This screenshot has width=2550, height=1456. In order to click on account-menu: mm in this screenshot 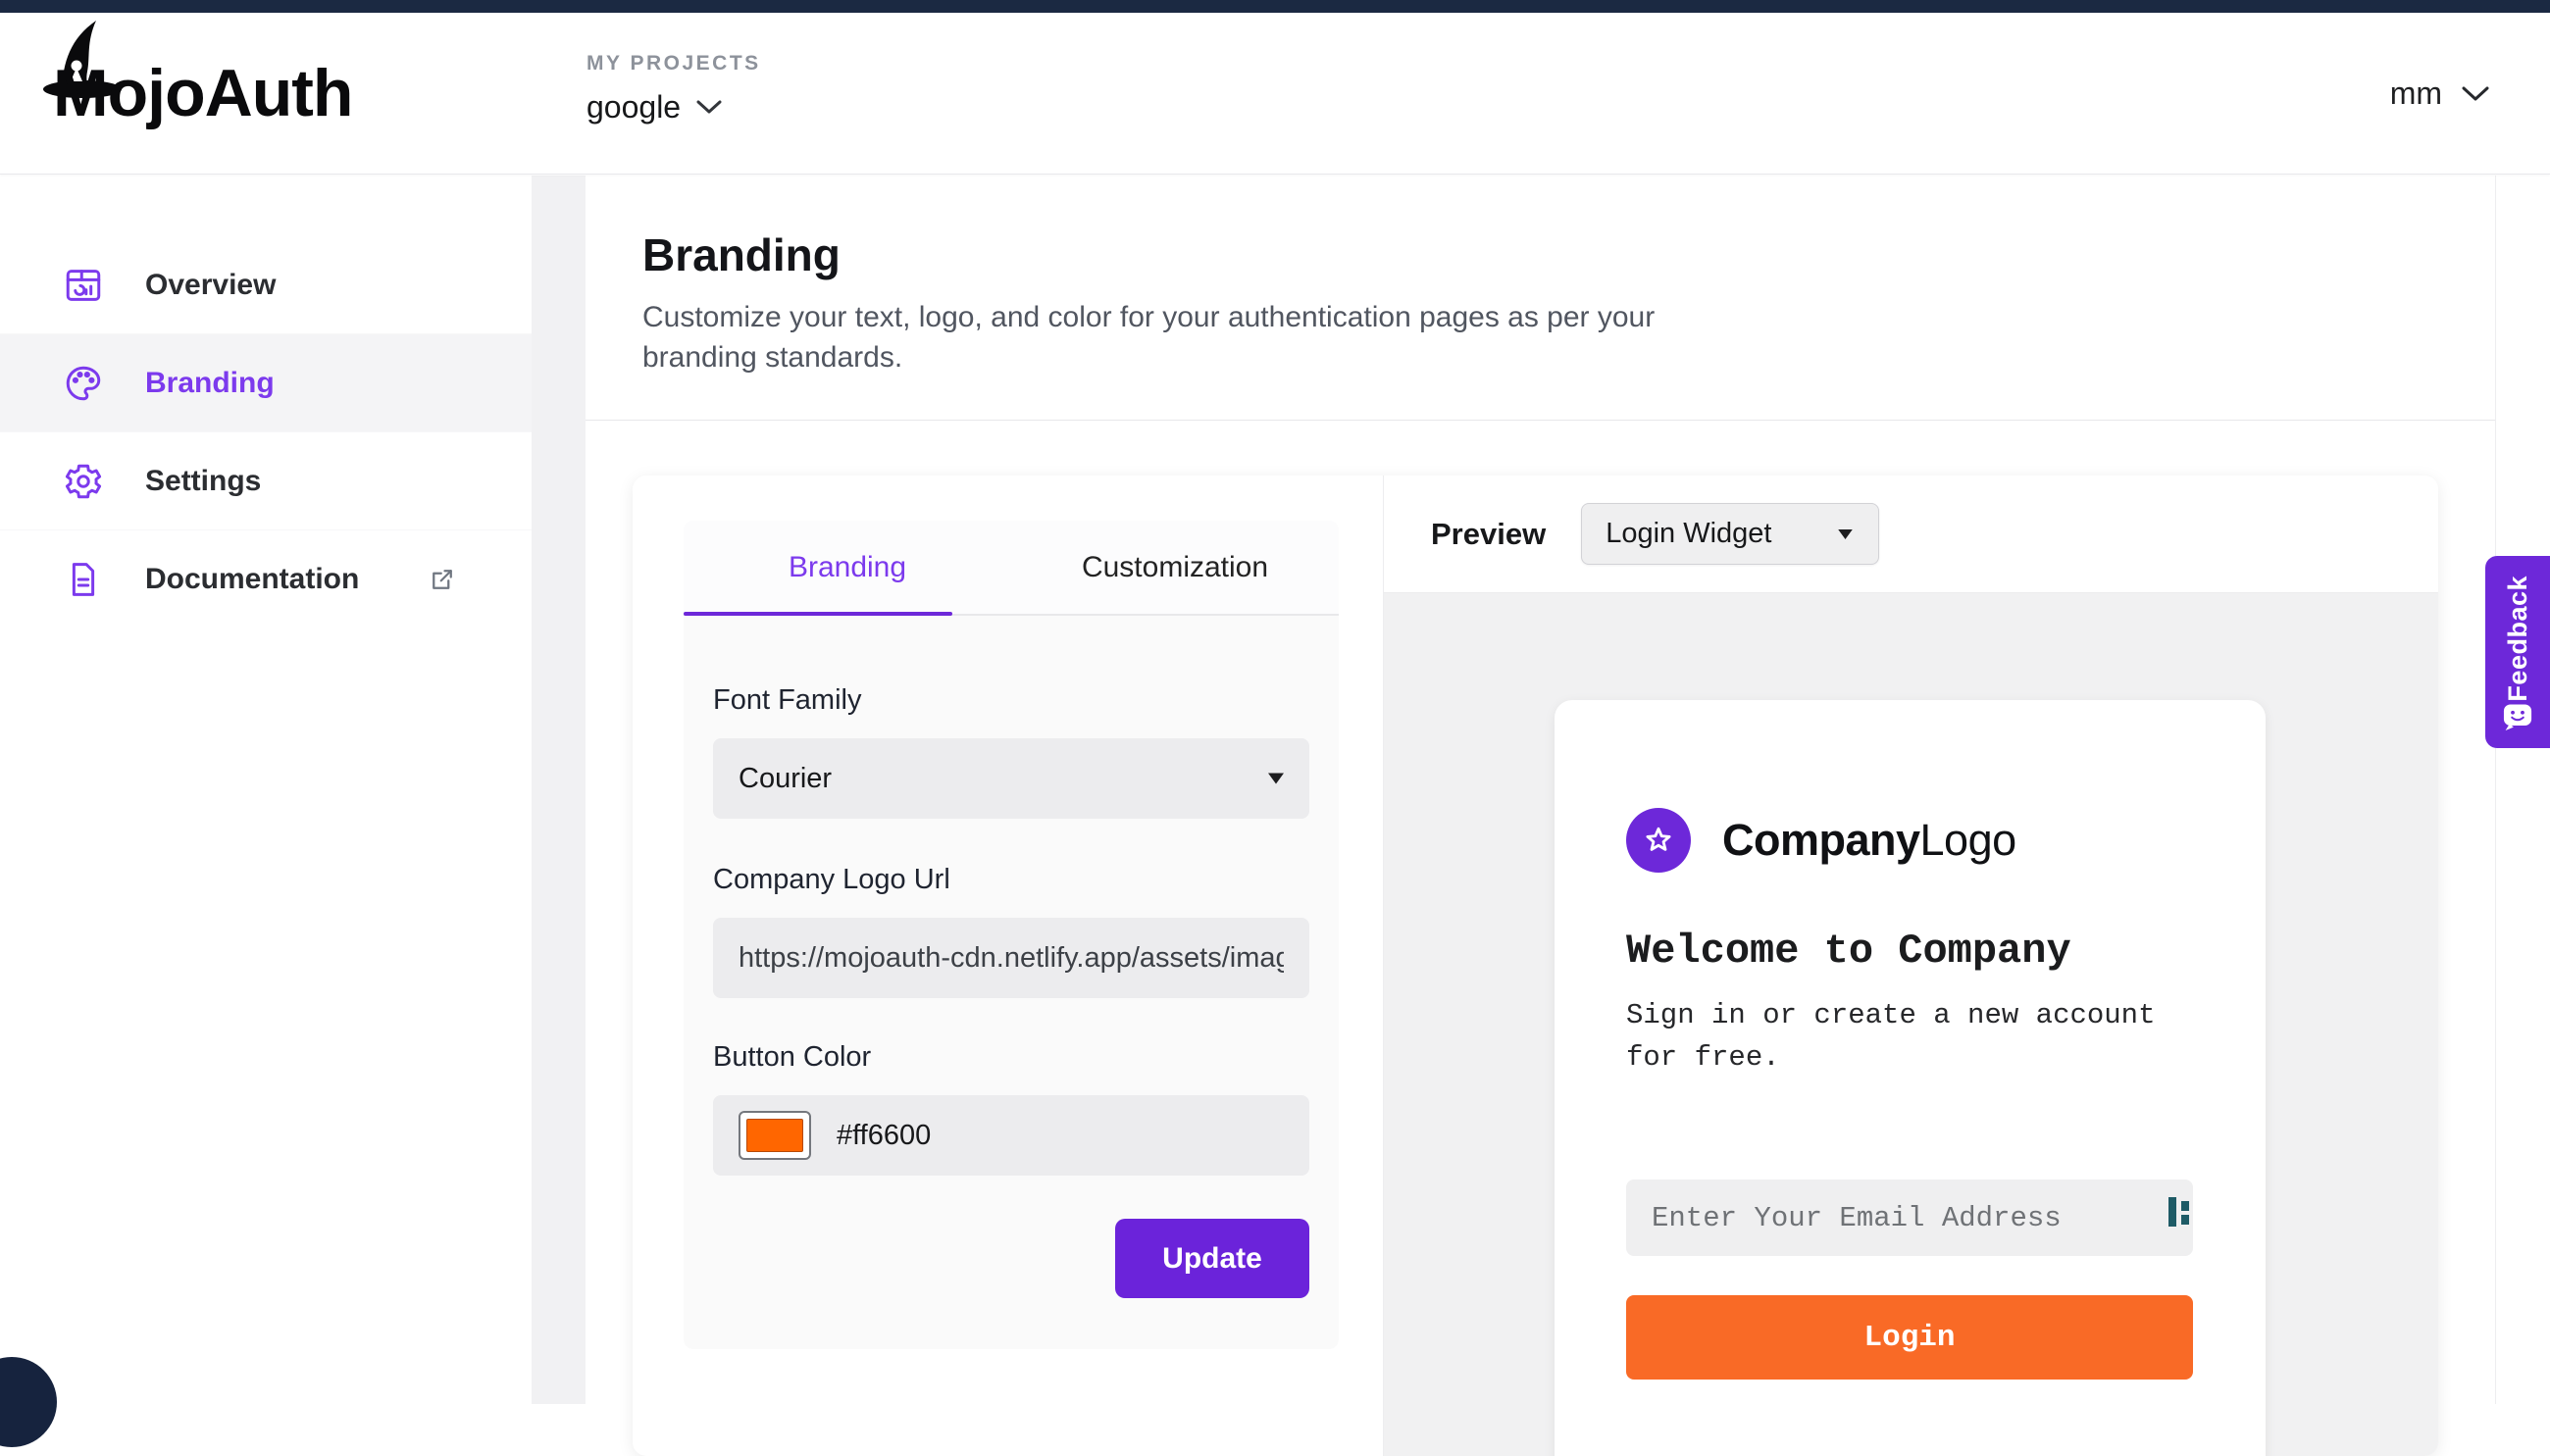, I will do `click(2439, 94)`.